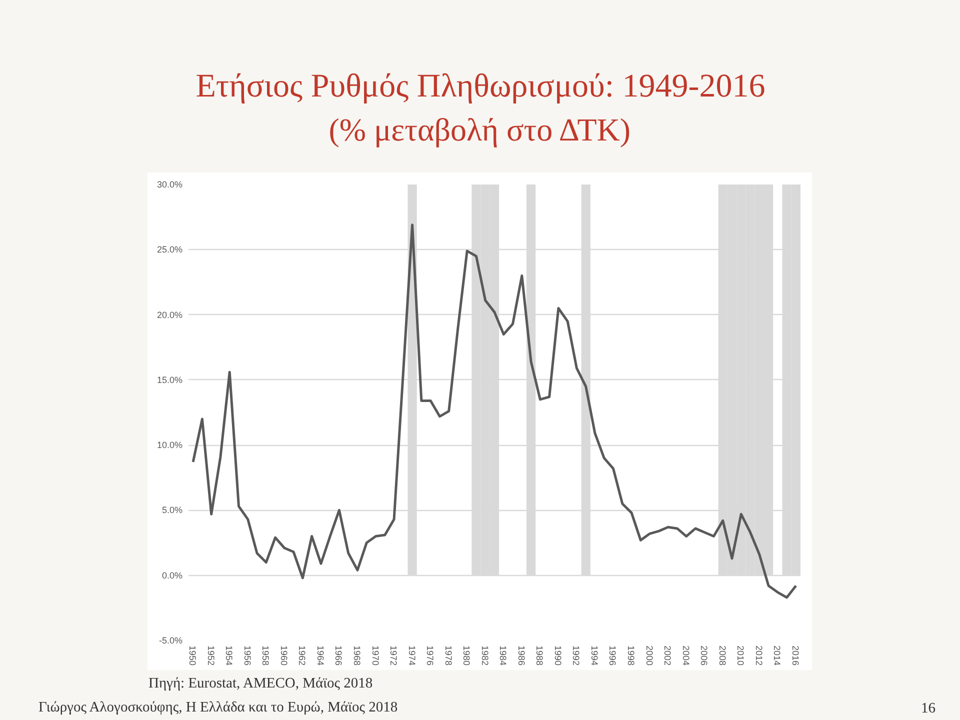  What do you see at coordinates (722, 656) in the screenshot?
I see `x-tick-label: 2008` at bounding box center [722, 656].